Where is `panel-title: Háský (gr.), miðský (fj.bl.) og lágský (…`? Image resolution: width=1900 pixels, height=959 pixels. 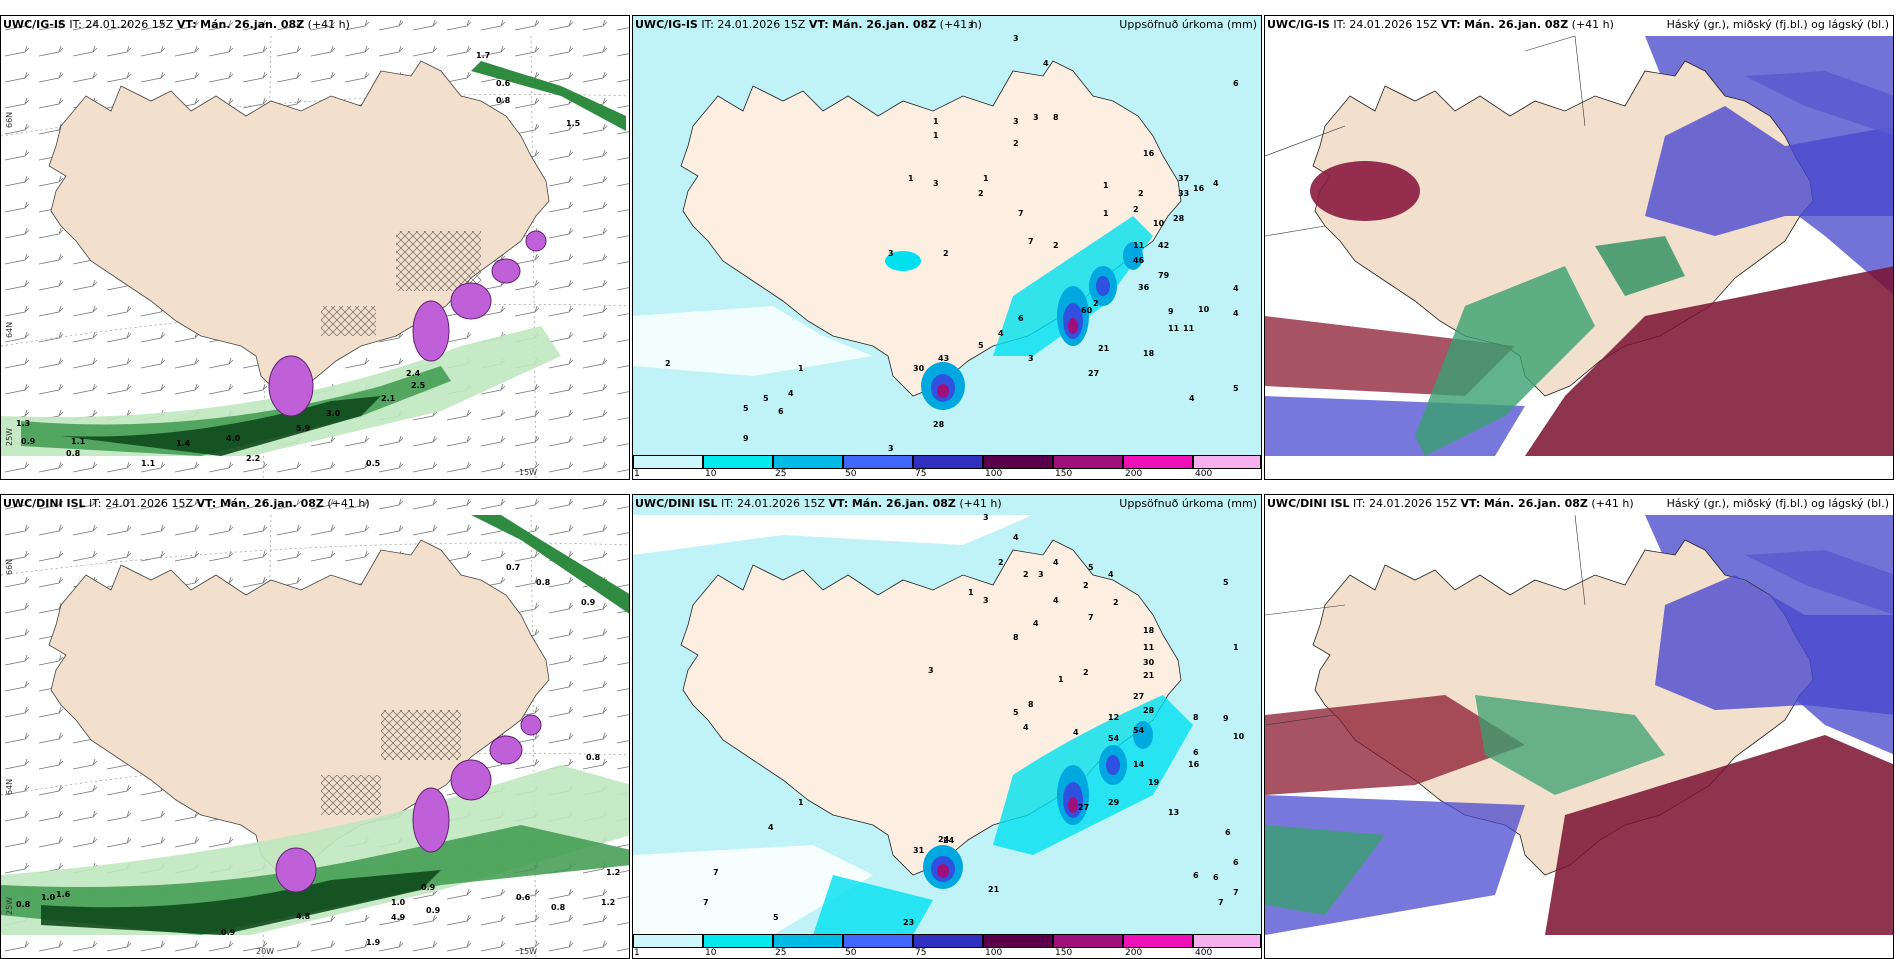 panel-title: Háský (gr.), miðský (fj.bl.) og lágský (… is located at coordinates (1777, 24).